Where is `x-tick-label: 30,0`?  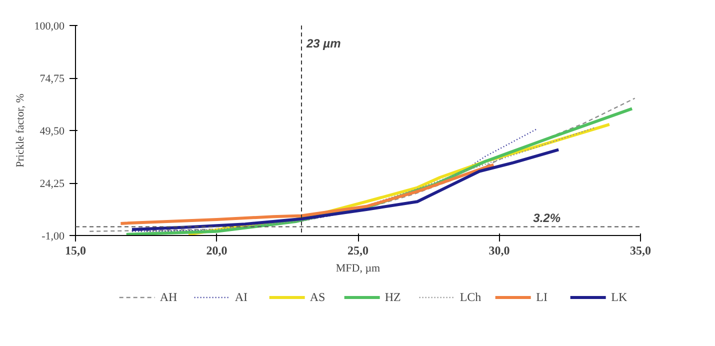
x-tick-label: 30,0 is located at coordinates (499, 251).